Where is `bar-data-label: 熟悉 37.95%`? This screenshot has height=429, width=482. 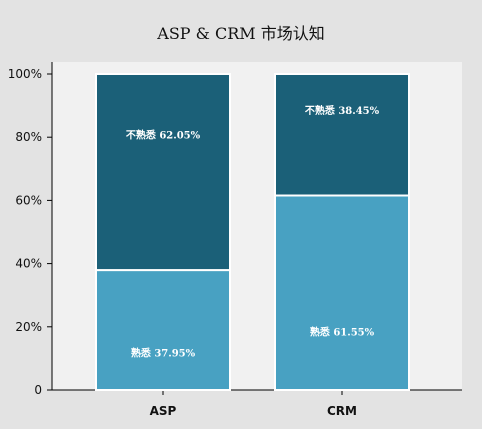
bar-data-label: 熟悉 37.95% is located at coordinates (163, 352).